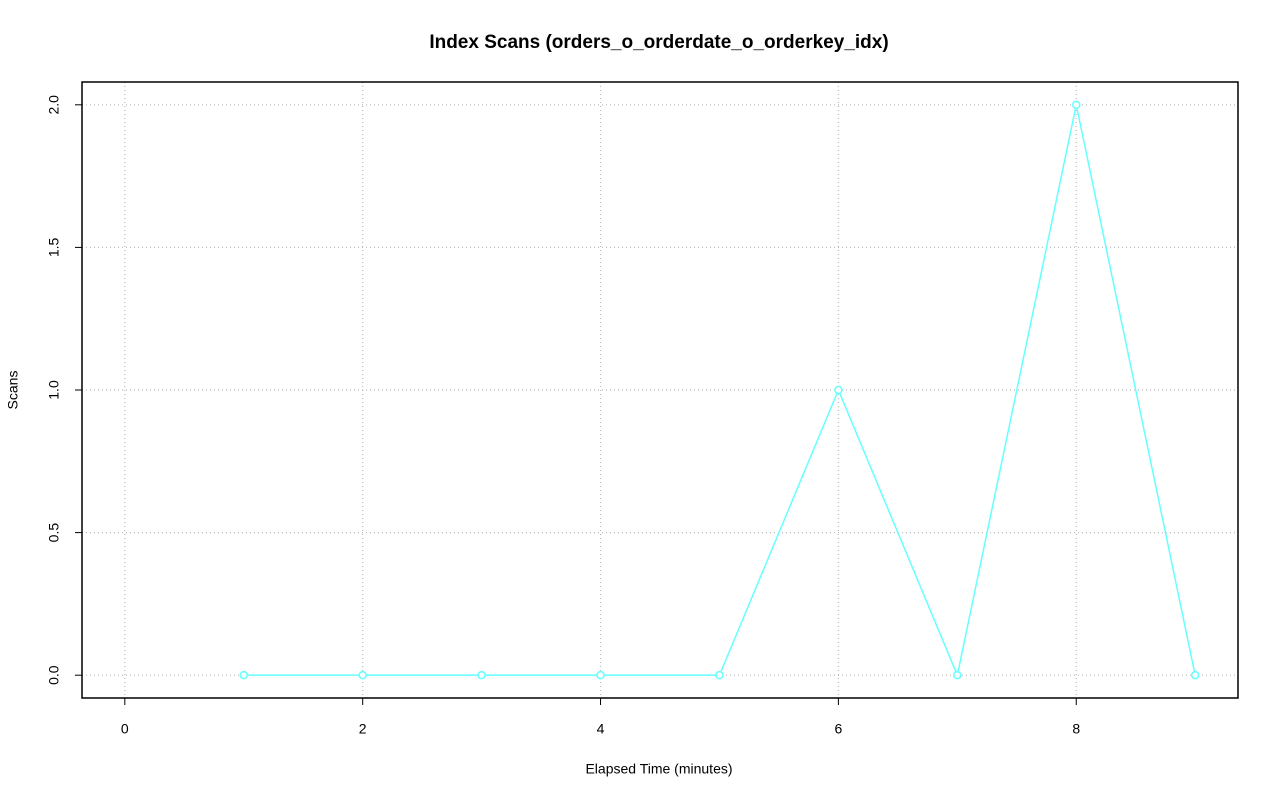 The image size is (1280, 801). I want to click on y-tick-label: 0.0, so click(54, 675).